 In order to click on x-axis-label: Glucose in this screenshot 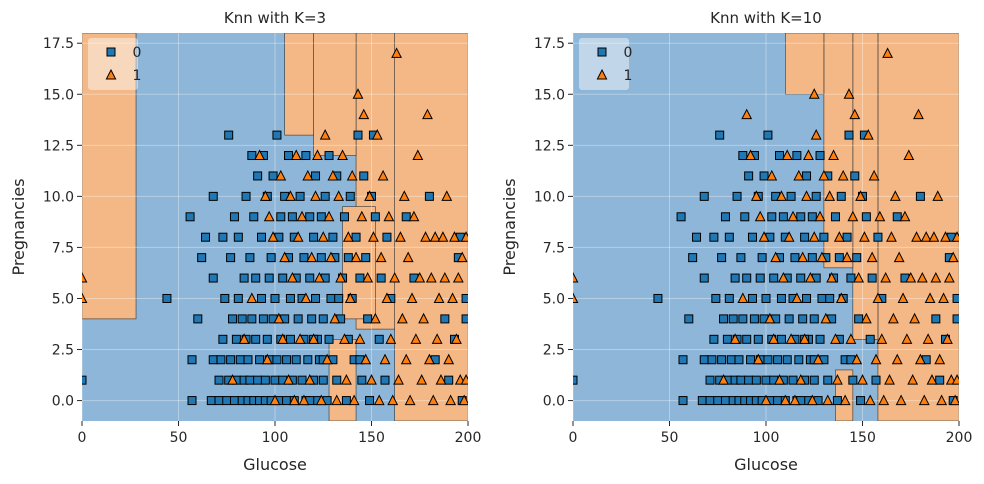, I will do `click(766, 464)`.